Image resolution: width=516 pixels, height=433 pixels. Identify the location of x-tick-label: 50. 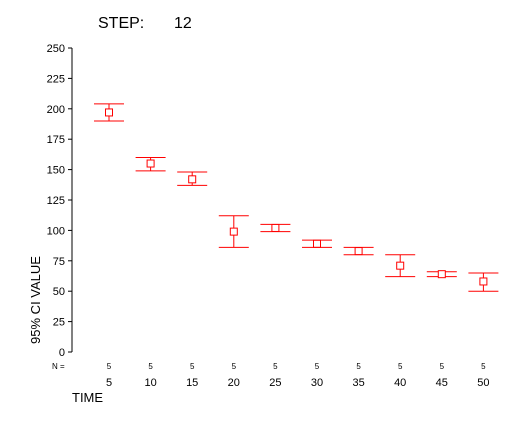
(483, 383).